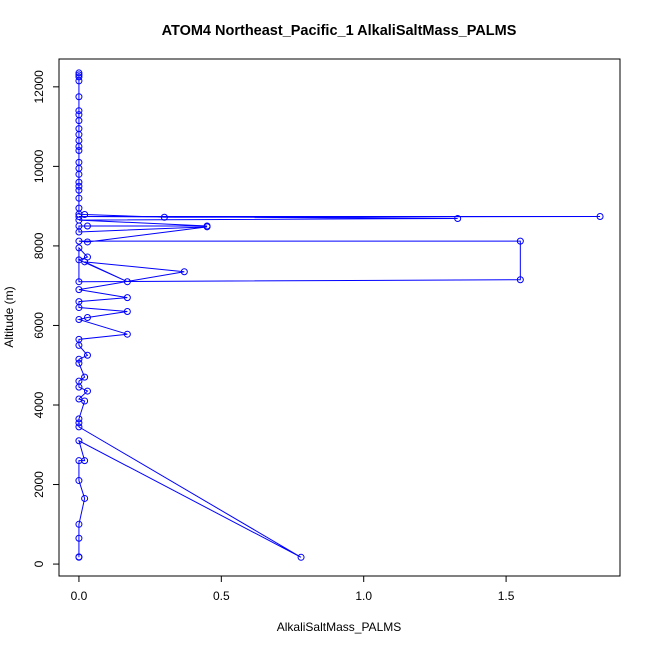 The height and width of the screenshot is (650, 650). I want to click on y-tick-label: 8000, so click(39, 245).